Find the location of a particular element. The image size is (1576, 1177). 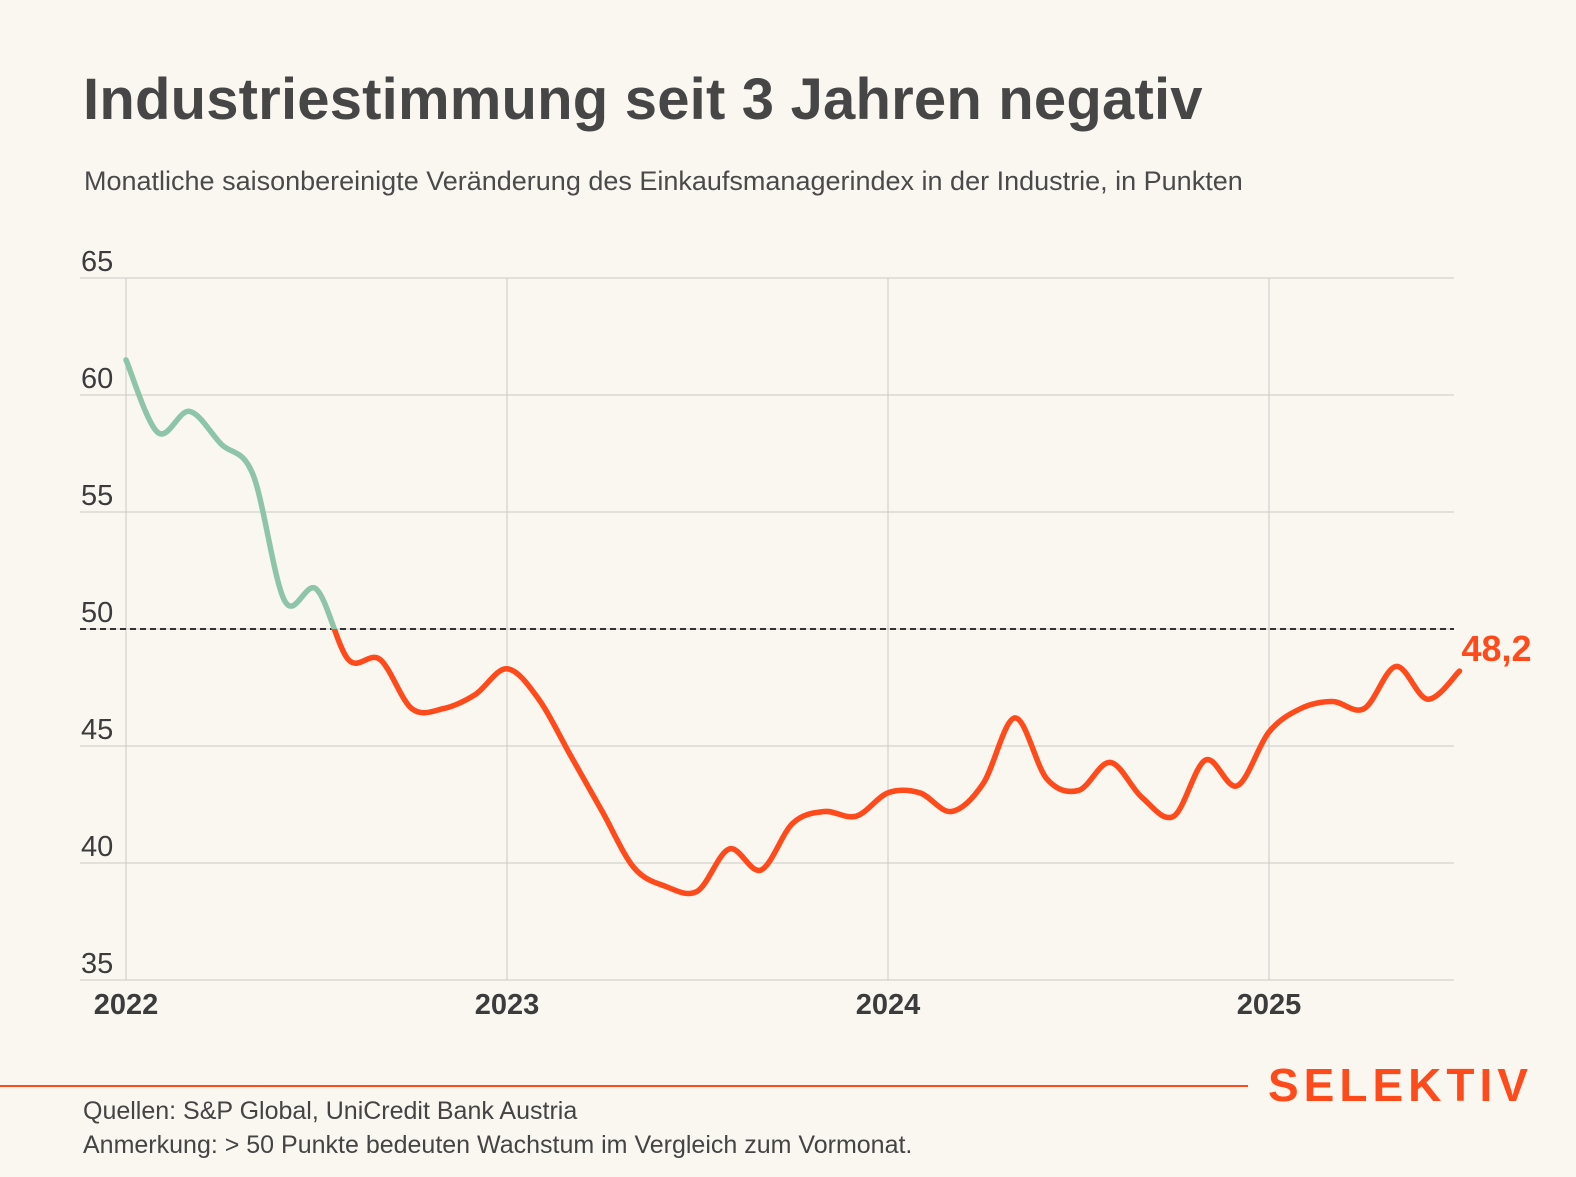

x-tick-label: 2024 is located at coordinates (888, 1005).